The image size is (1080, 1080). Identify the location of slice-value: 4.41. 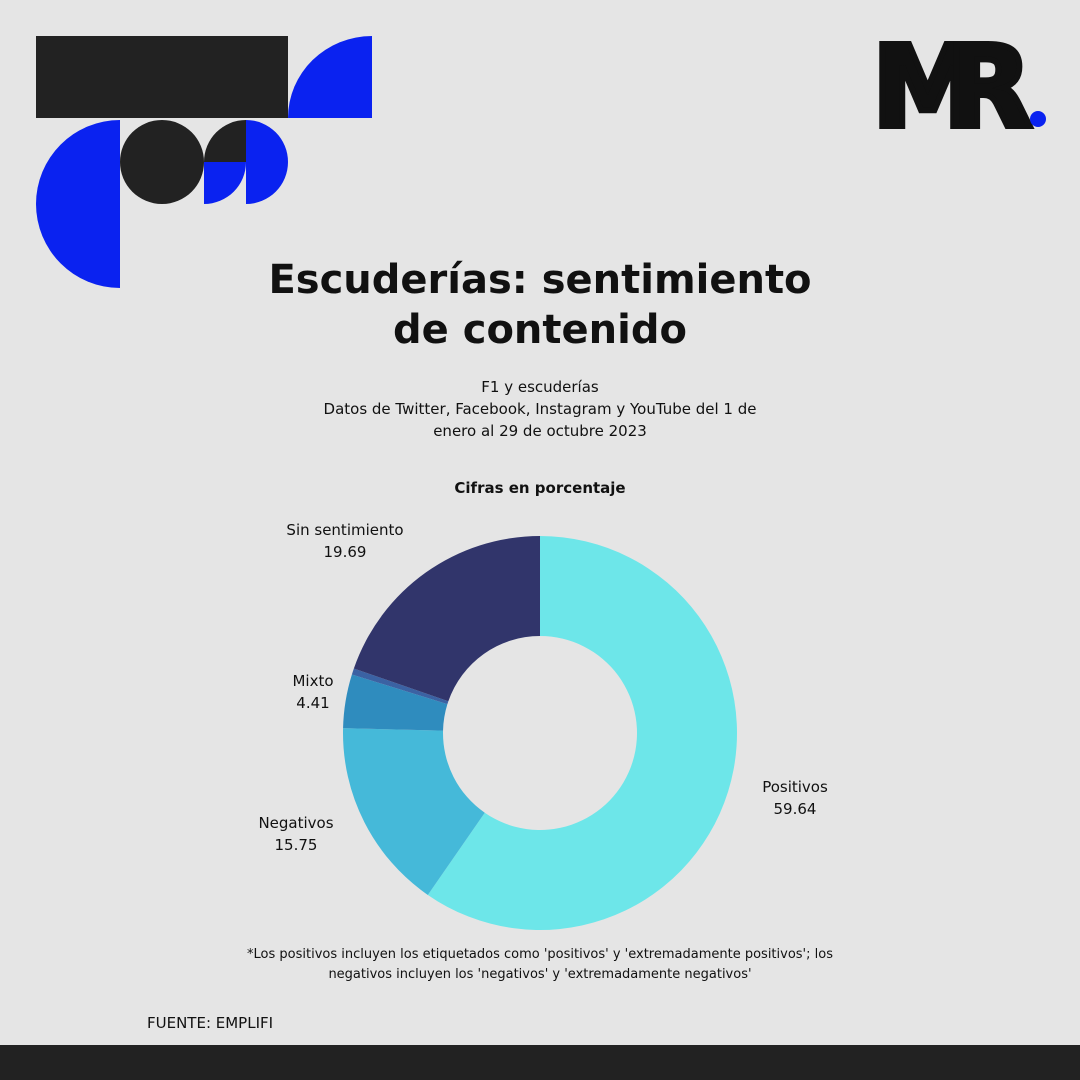
(312, 703).